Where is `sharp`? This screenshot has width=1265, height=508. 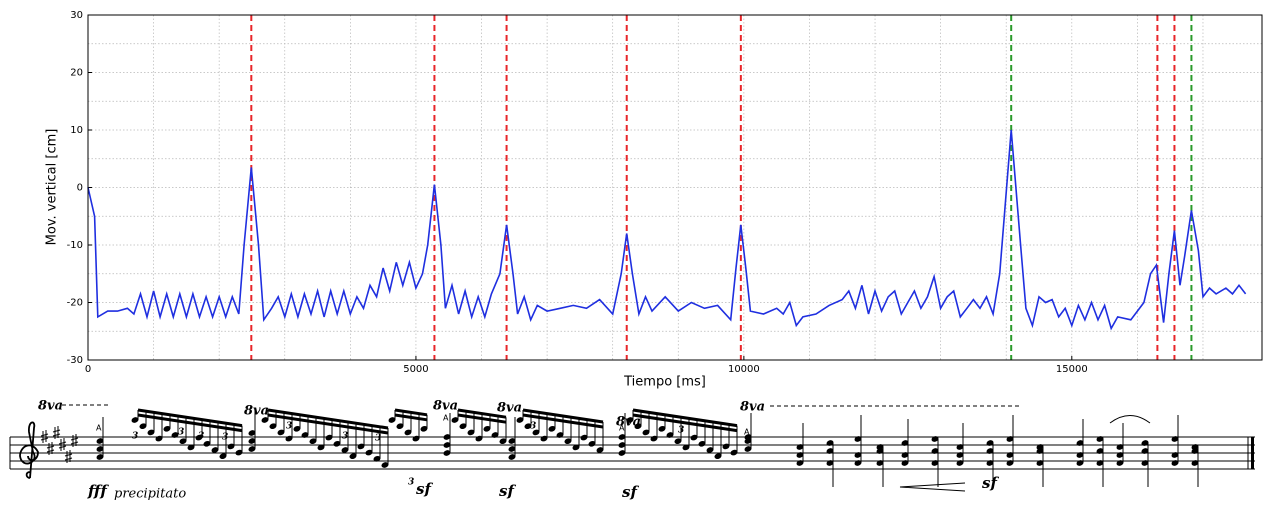 sharp is located at coordinates (50, 448).